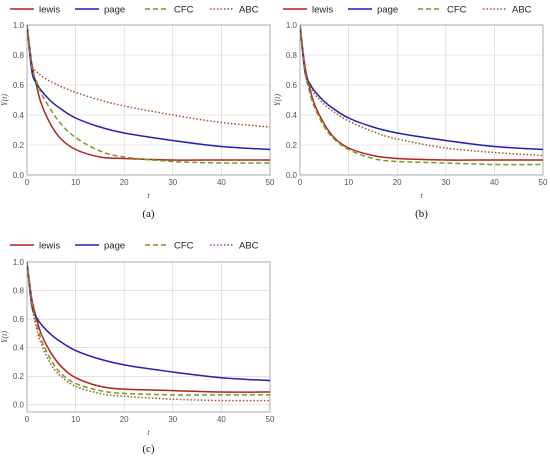  Describe the element at coordinates (148, 214) in the screenshot. I see `panel-label: (a)` at that location.